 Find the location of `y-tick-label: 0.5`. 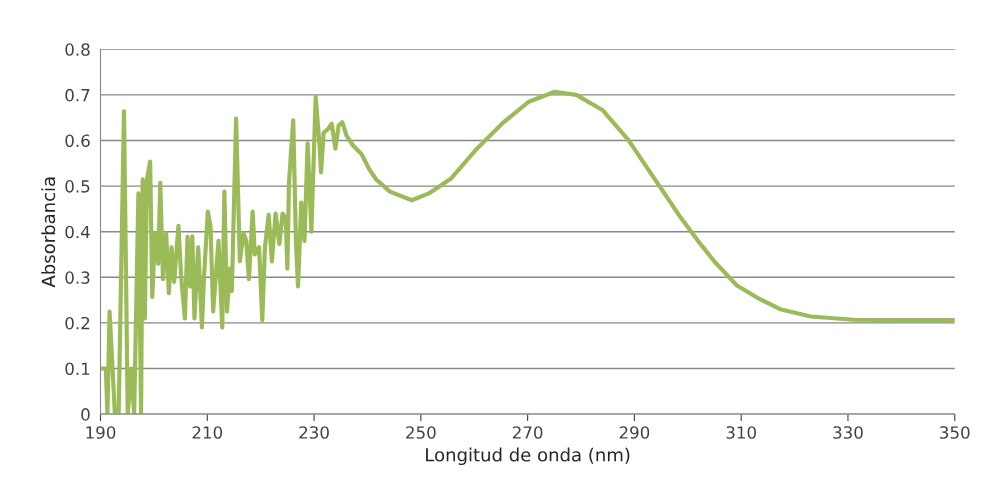

y-tick-label: 0.5 is located at coordinates (77, 186).